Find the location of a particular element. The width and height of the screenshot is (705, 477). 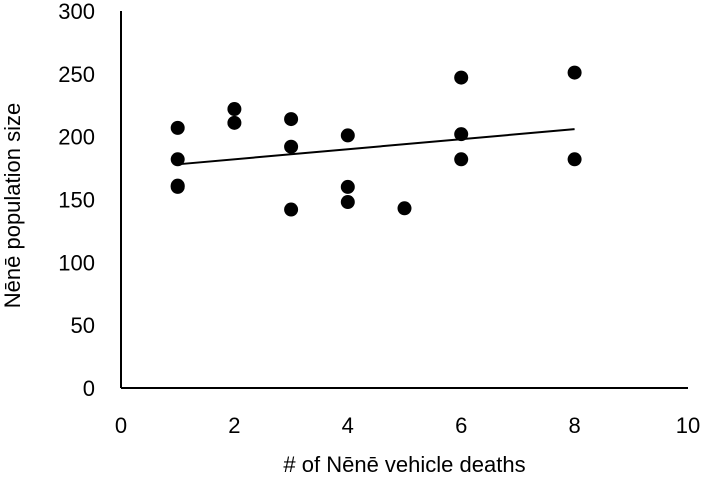

x-tick-label: 4 is located at coordinates (348, 425).